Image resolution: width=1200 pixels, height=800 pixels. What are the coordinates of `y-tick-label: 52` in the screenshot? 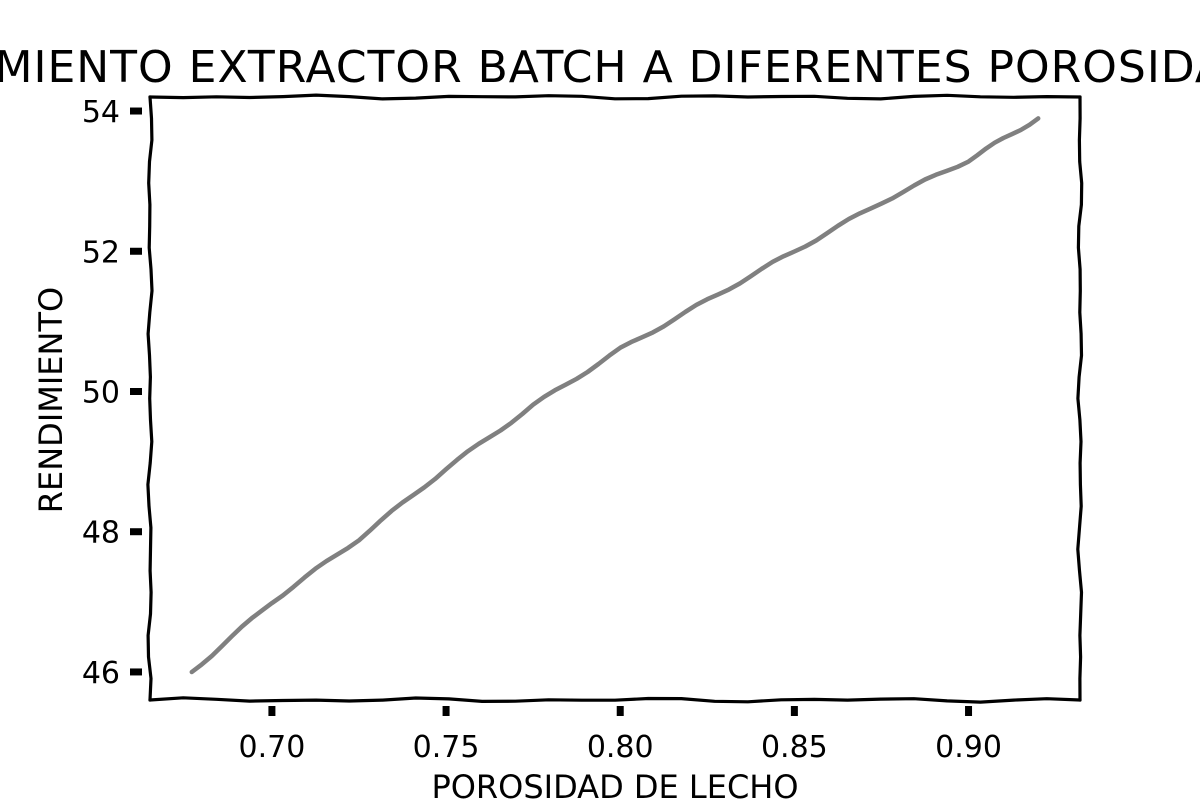 It's located at (101, 252).